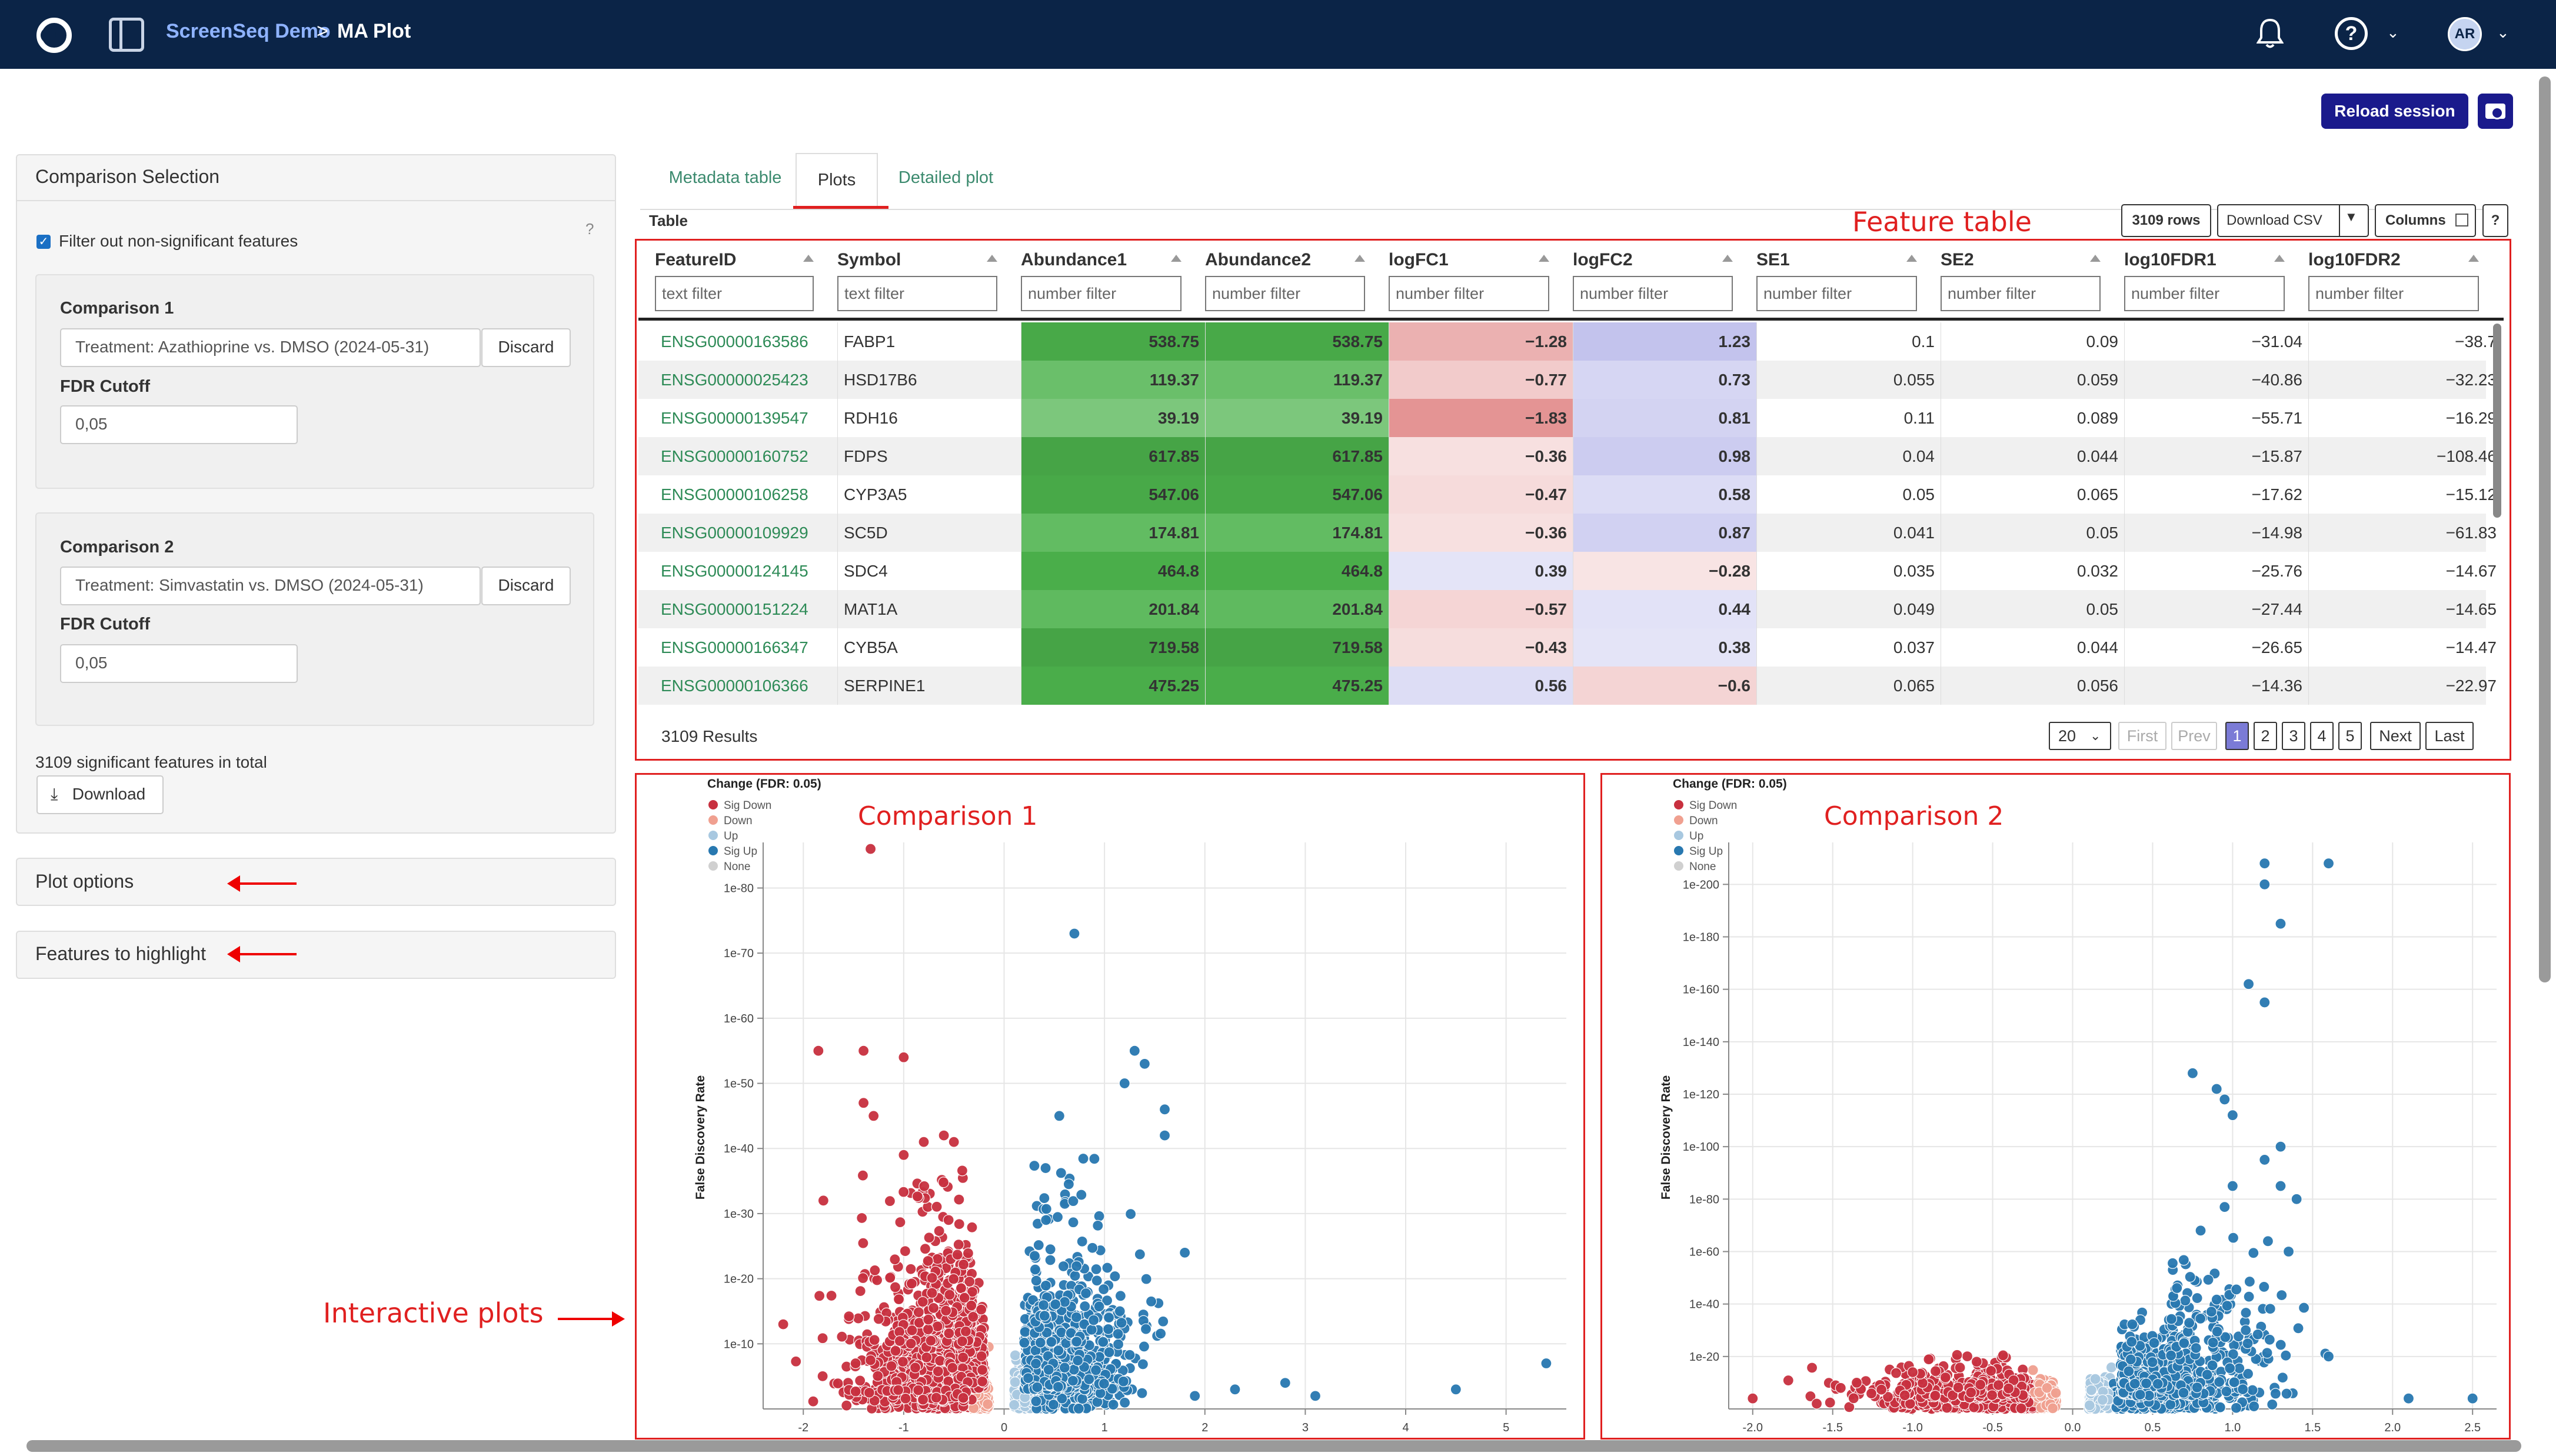 The width and height of the screenshot is (2556, 1456). Describe the element at coordinates (1840, 262) in the screenshot. I see `column-header-se1: SE1` at that location.